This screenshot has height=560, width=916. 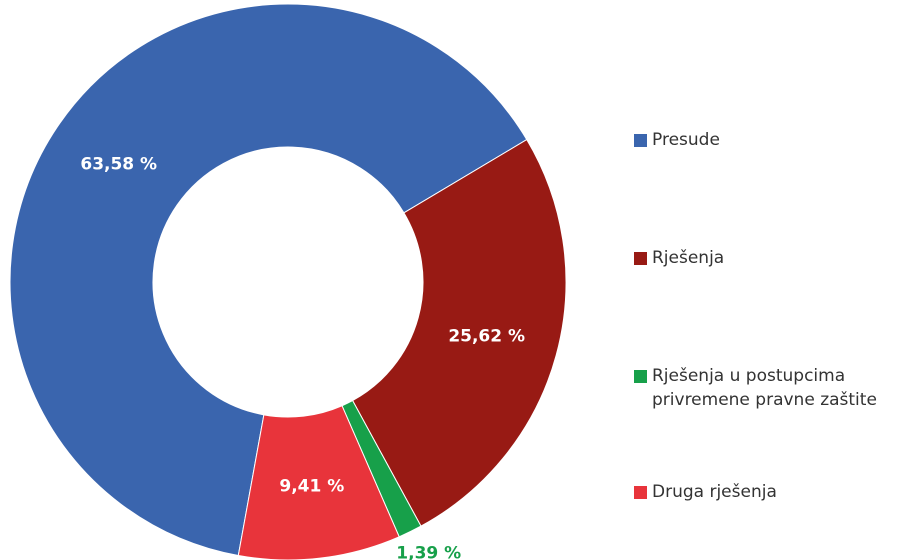 What do you see at coordinates (428, 551) in the screenshot?
I see `data-label: 1,39 %` at bounding box center [428, 551].